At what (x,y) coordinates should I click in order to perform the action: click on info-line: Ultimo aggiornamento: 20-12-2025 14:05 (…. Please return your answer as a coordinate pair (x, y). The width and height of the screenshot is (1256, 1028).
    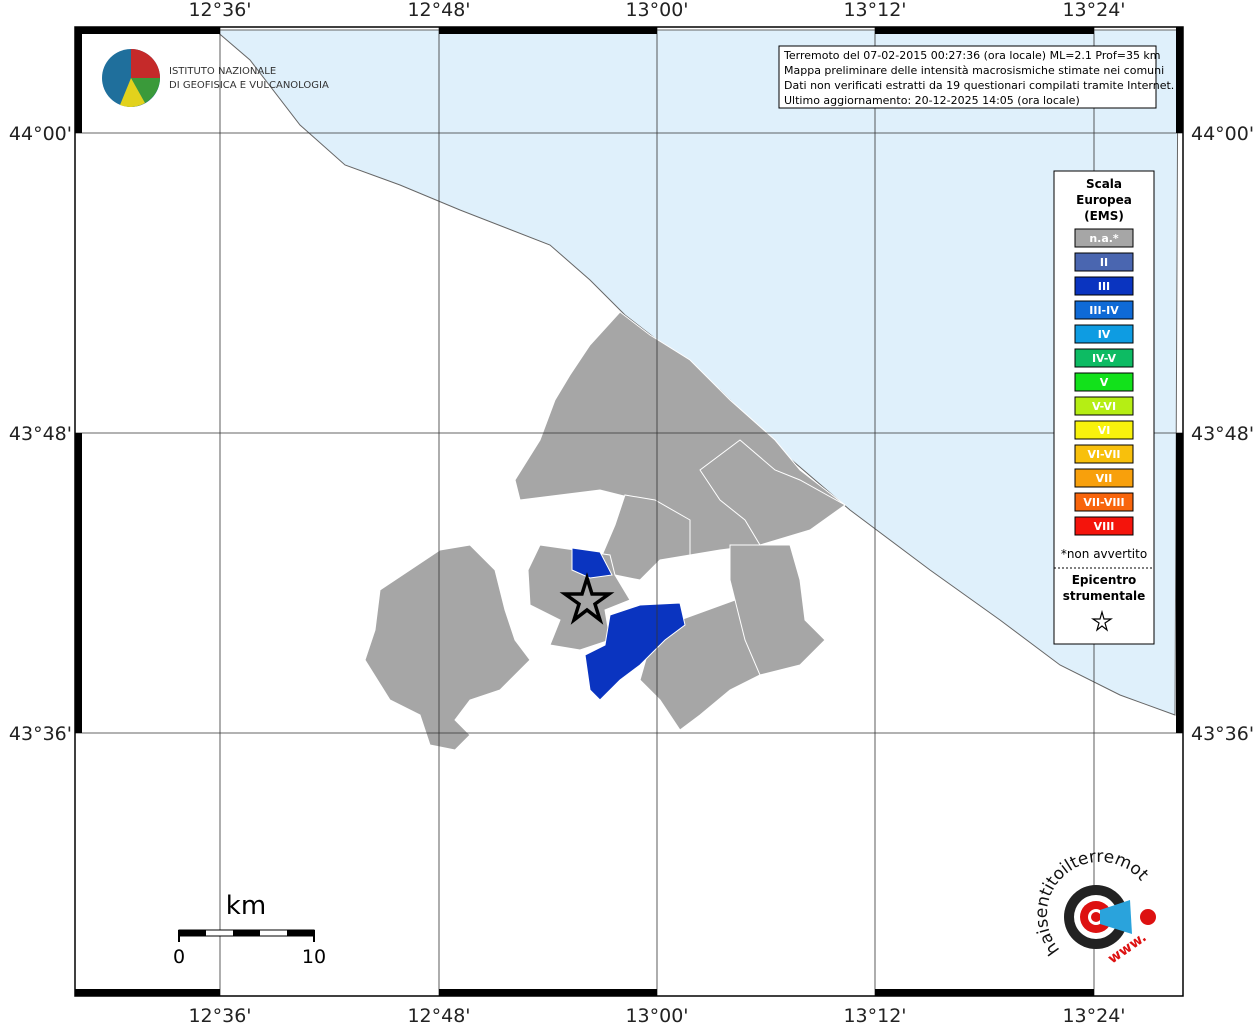
    Looking at the image, I should click on (932, 100).